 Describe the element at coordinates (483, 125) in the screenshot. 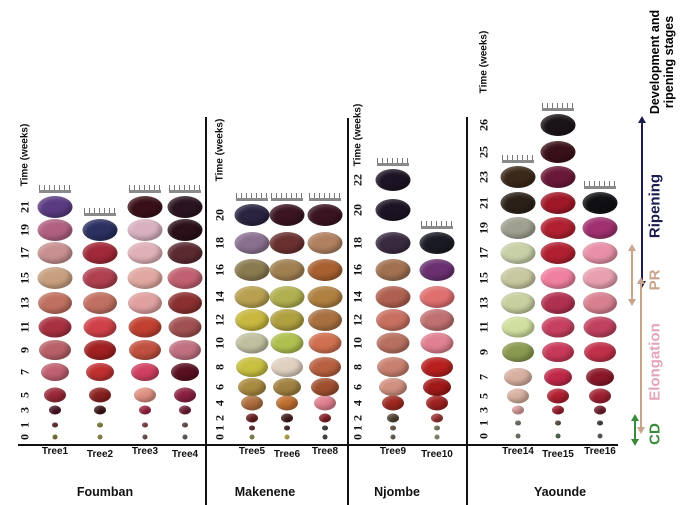

I see `time-tick-label: 26` at that location.